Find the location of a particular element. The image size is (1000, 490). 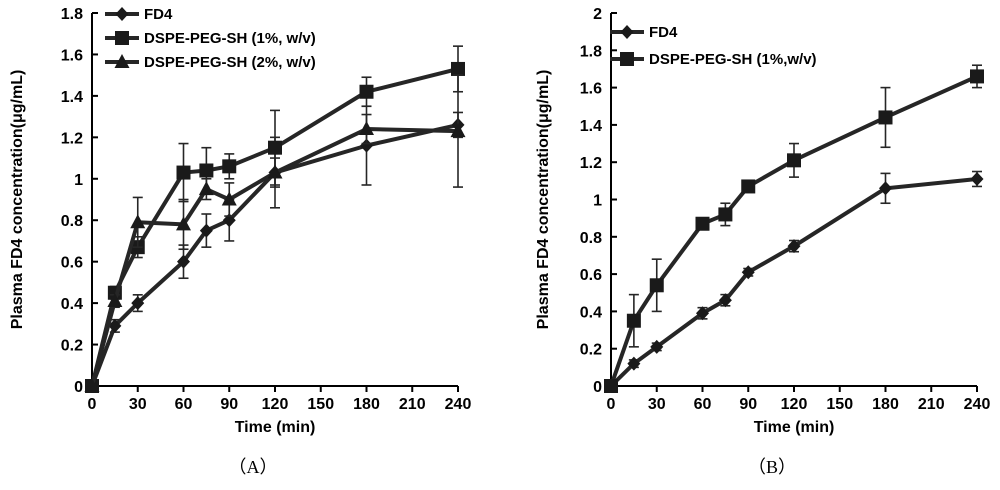

legend: FD4 DSPE-PEG-SH (1%,w/v) is located at coordinates (713, 46).